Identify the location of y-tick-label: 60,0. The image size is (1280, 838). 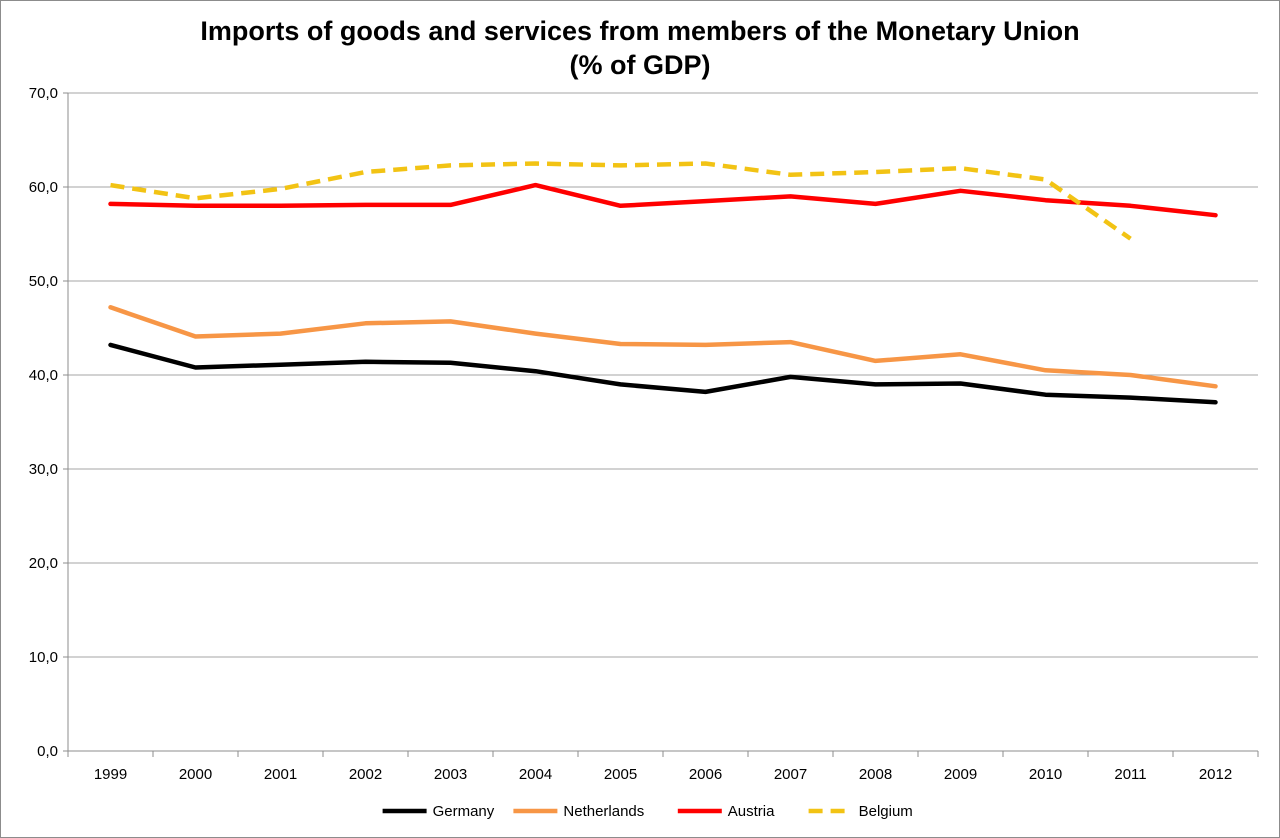
(43, 187).